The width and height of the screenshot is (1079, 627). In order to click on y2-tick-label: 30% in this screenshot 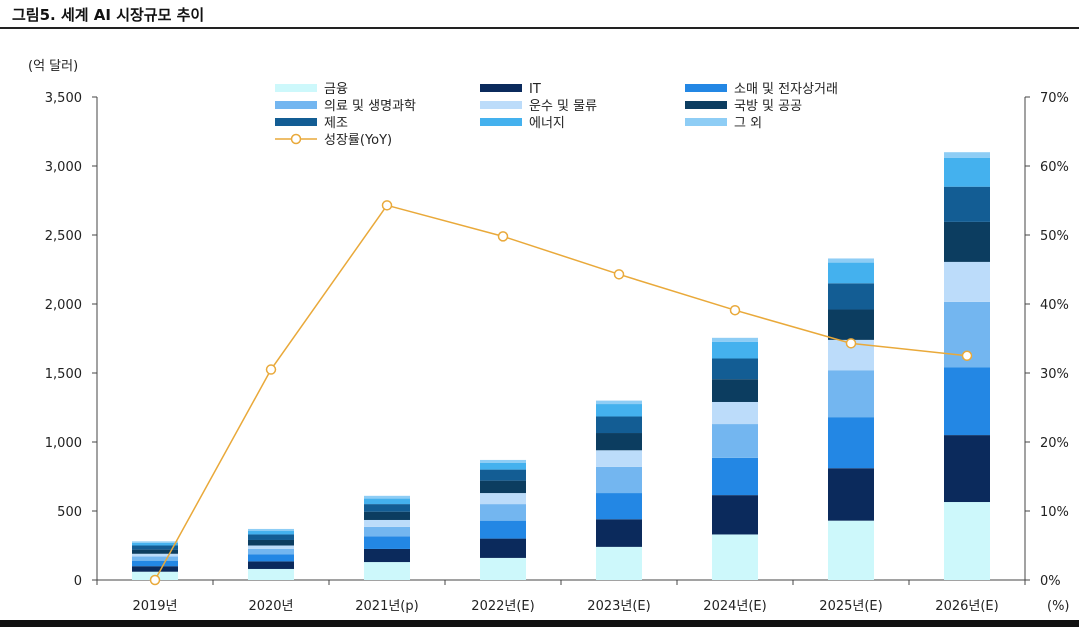, I will do `click(1054, 374)`.